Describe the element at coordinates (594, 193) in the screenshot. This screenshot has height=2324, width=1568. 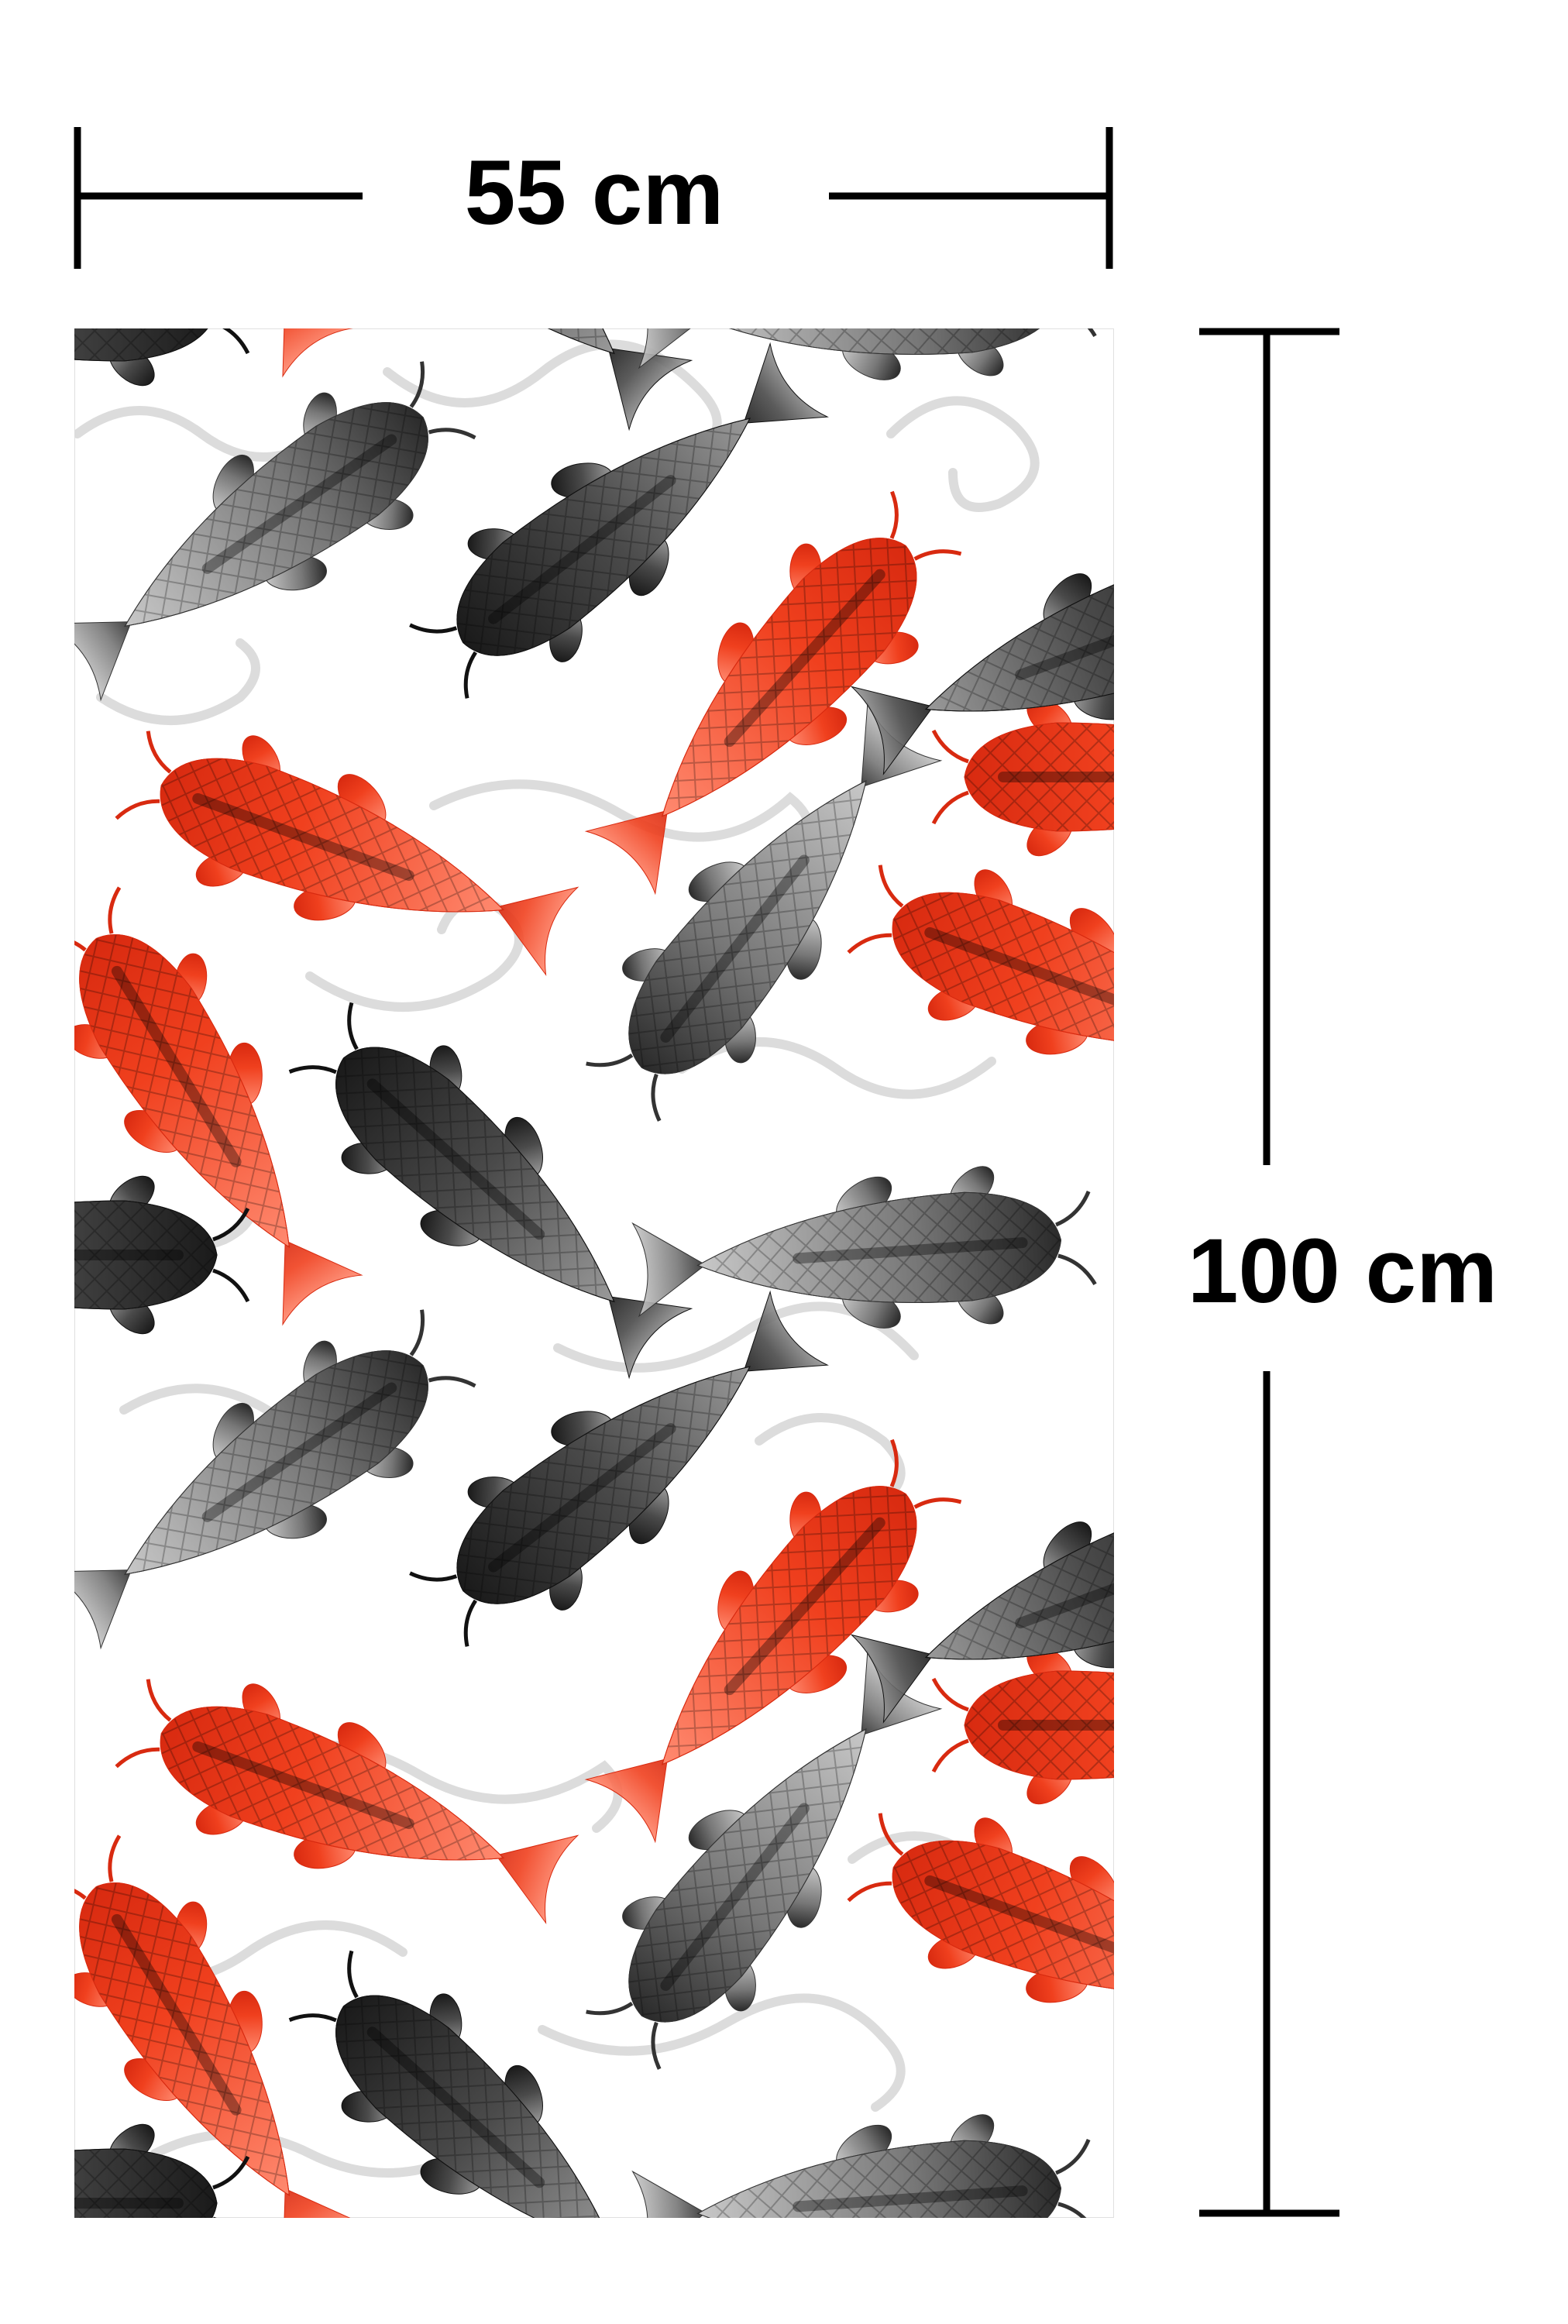
I see `width-label: 55 cm` at that location.